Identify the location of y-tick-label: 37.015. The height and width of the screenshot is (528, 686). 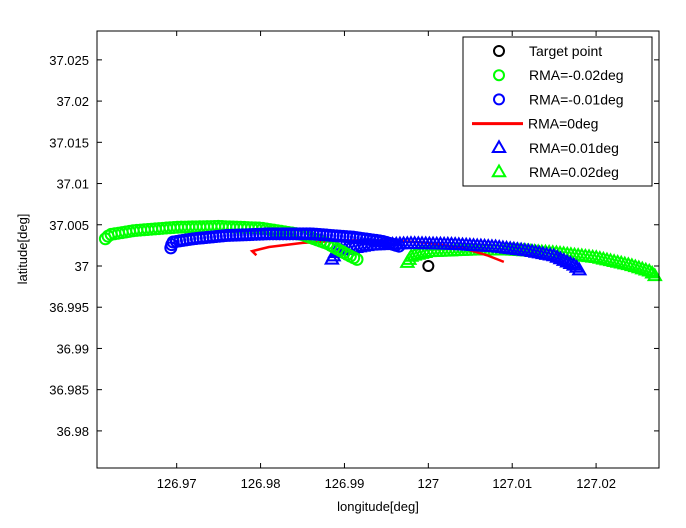
(69, 142).